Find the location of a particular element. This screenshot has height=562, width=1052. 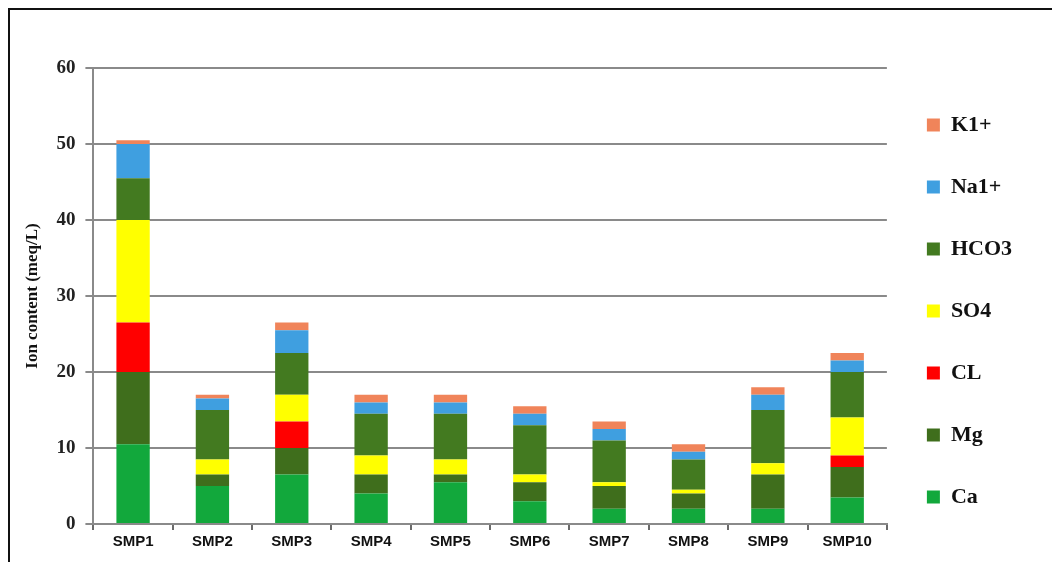

legend-label: Na1+ is located at coordinates (976, 185).